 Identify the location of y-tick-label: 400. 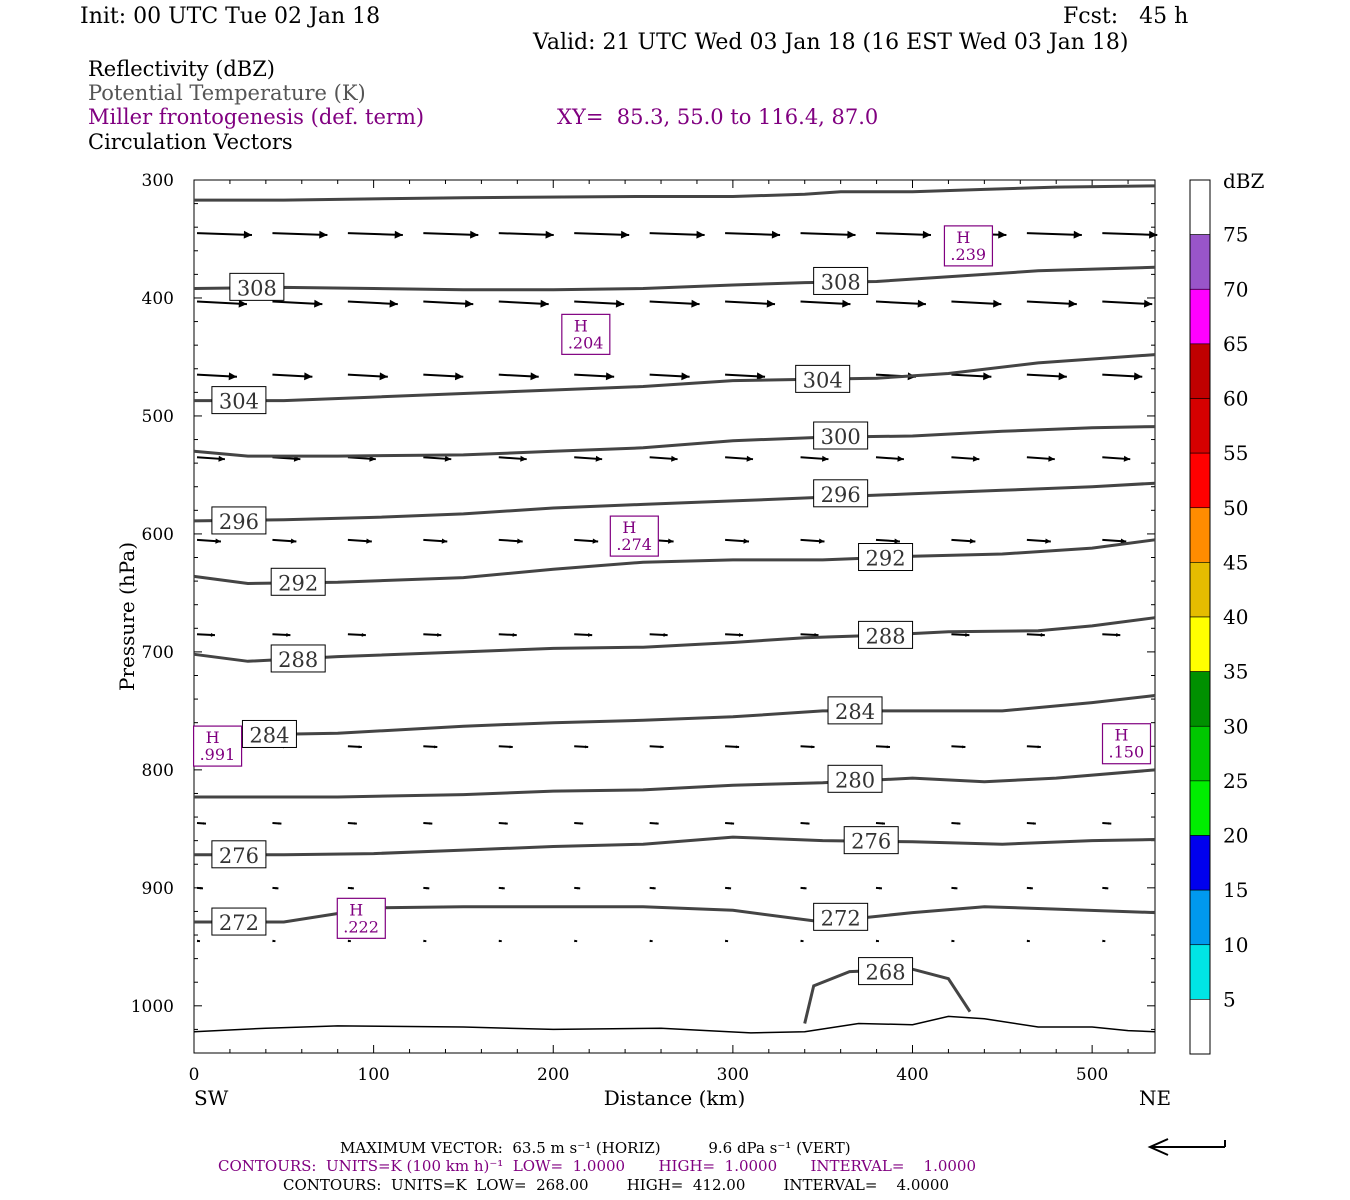
(158, 299).